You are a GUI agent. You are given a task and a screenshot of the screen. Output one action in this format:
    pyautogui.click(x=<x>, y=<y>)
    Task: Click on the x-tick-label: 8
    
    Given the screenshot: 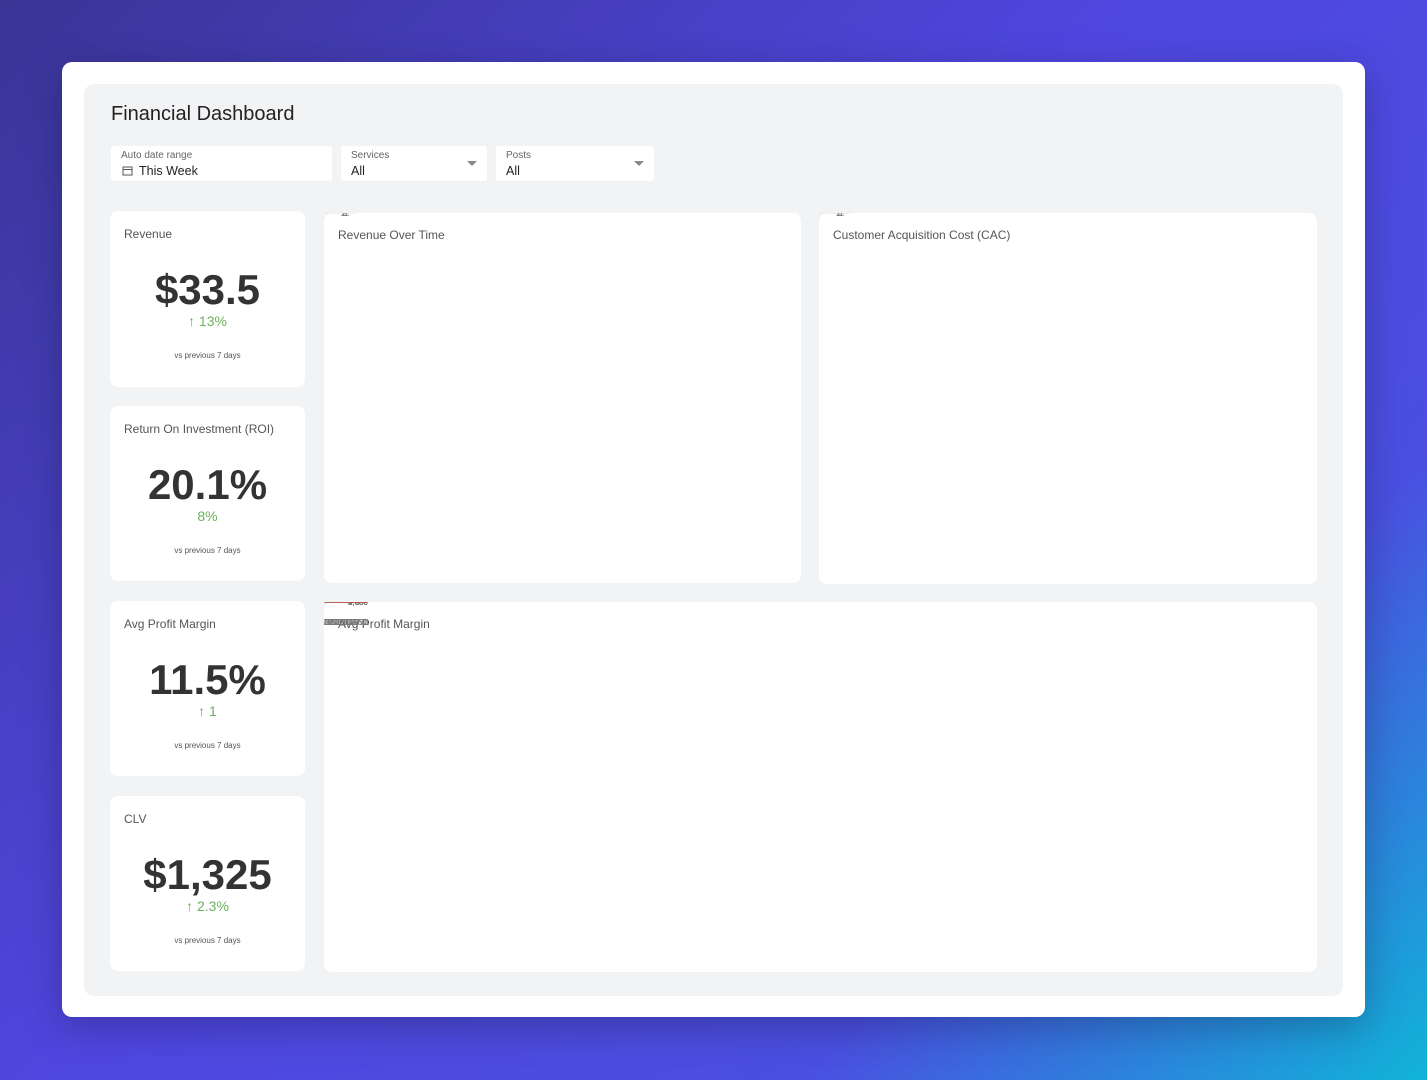 What is the action you would take?
    pyautogui.click(x=357, y=622)
    